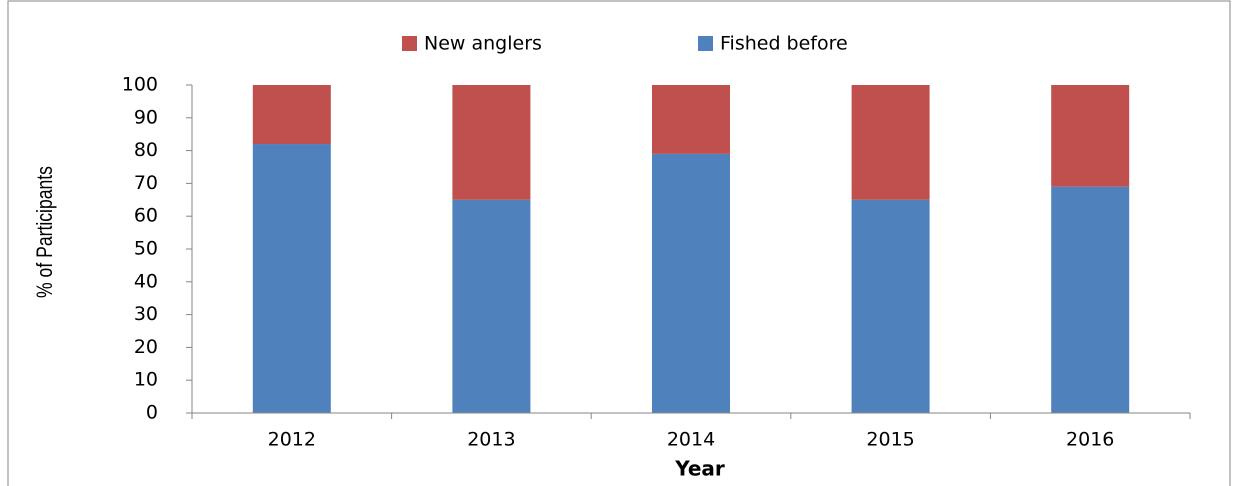 This screenshot has width=1239, height=486. What do you see at coordinates (292, 440) in the screenshot?
I see `x-tick-label: 2012` at bounding box center [292, 440].